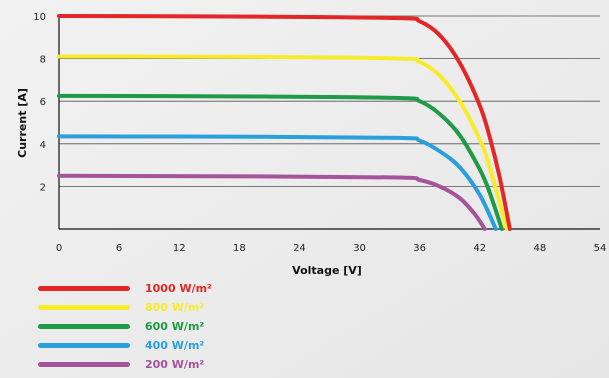 Image resolution: width=609 pixels, height=378 pixels. What do you see at coordinates (175, 326) in the screenshot?
I see `legend-label: 600 W/m²` at bounding box center [175, 326].